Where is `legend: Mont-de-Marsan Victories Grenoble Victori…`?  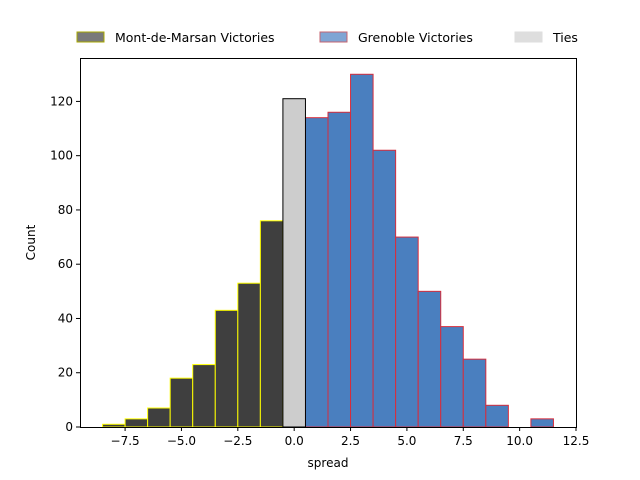
legend: Mont-de-Marsan Victories Grenoble Victori… is located at coordinates (327, 37).